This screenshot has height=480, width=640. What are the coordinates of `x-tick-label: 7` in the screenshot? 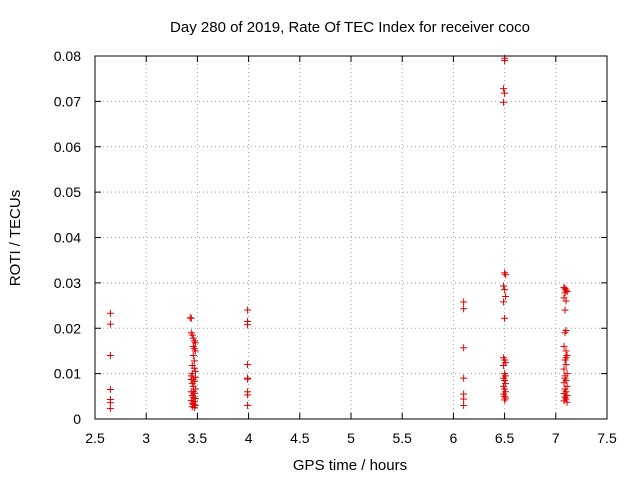 It's located at (556, 438).